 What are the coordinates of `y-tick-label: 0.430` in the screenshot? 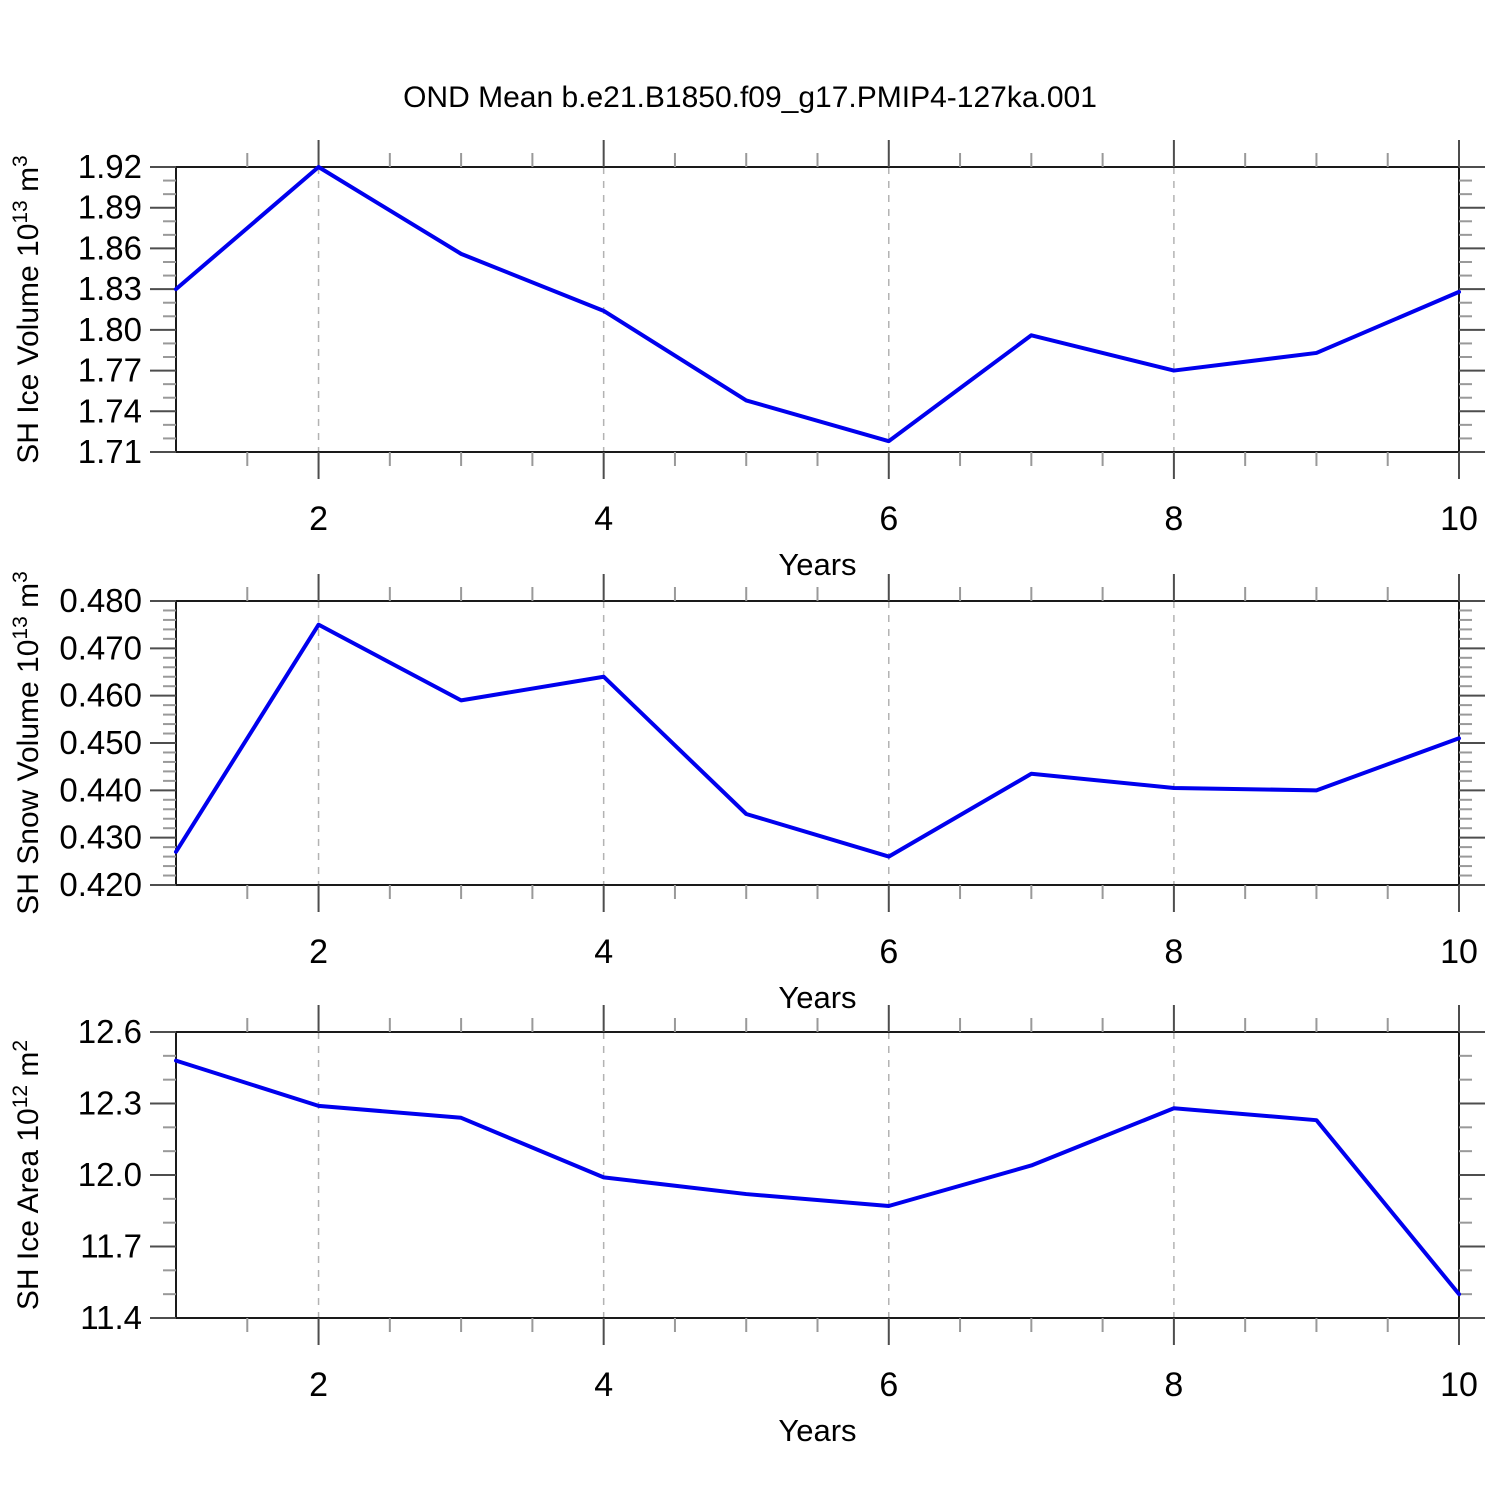 It's located at (100, 837).